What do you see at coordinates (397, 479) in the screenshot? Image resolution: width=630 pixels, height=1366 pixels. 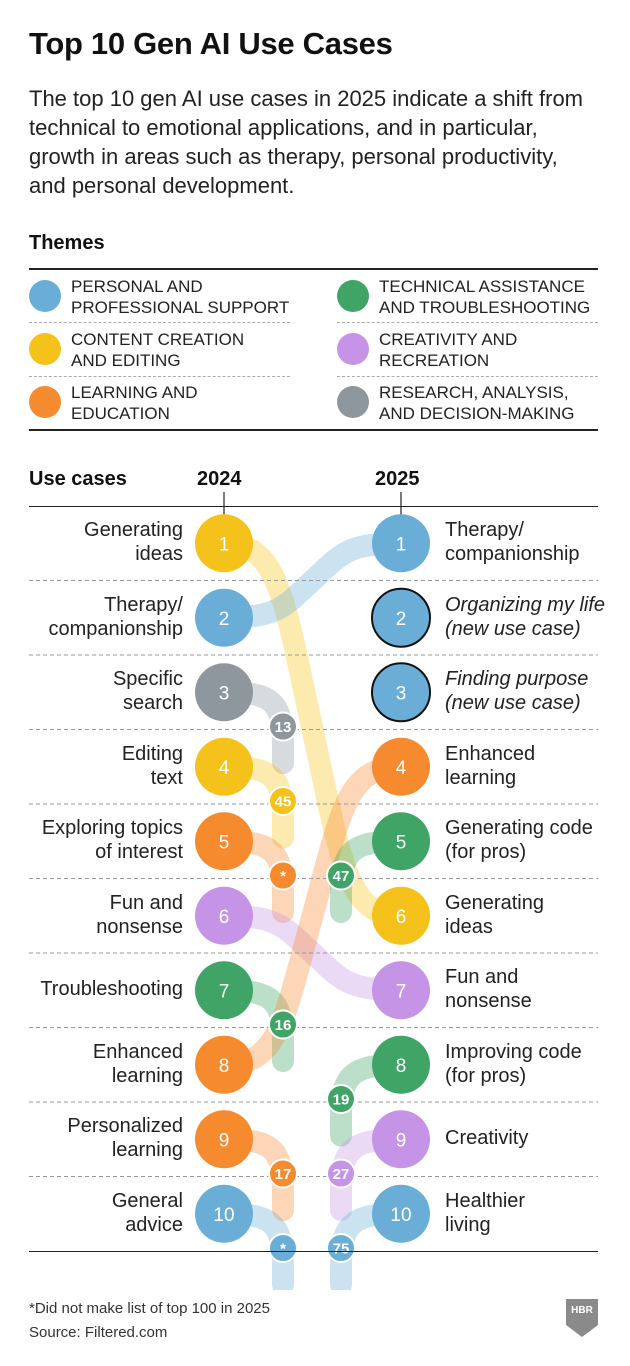 I see `column-label-2025: 2025` at bounding box center [397, 479].